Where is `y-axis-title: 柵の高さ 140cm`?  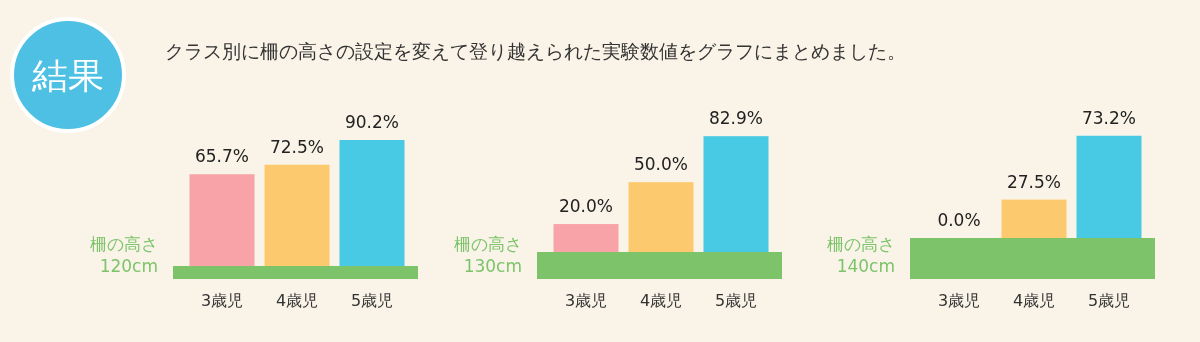
y-axis-title: 柵の高さ 140cm is located at coordinates (861, 255).